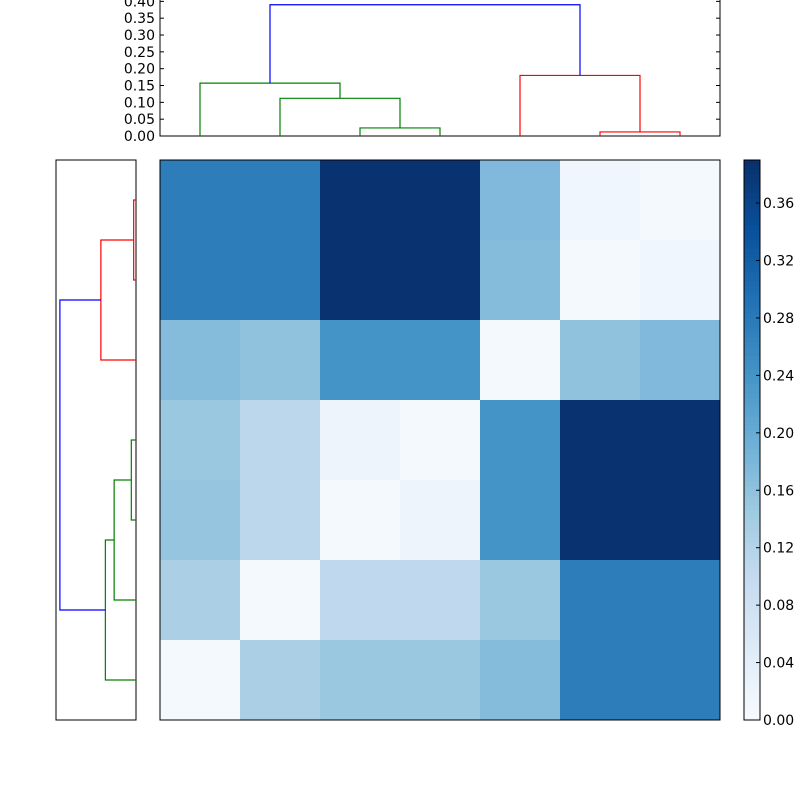 Image resolution: width=800 pixels, height=805 pixels. What do you see at coordinates (280, 440) in the screenshot?
I see `heatmap-cell-r3-c1` at bounding box center [280, 440].